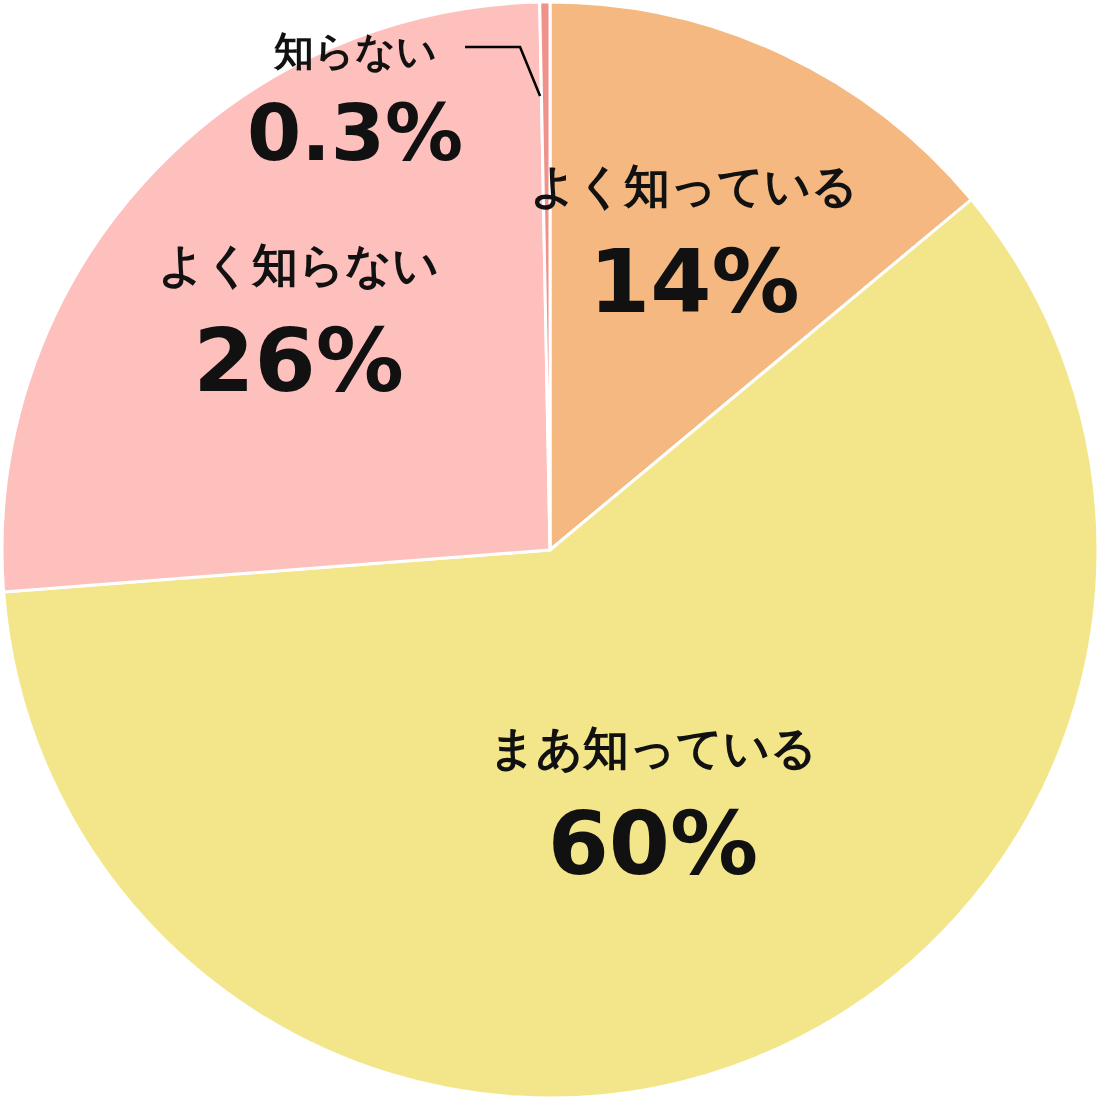  What do you see at coordinates (299, 265) in the screenshot?
I see `slice-label: よく知らない` at bounding box center [299, 265].